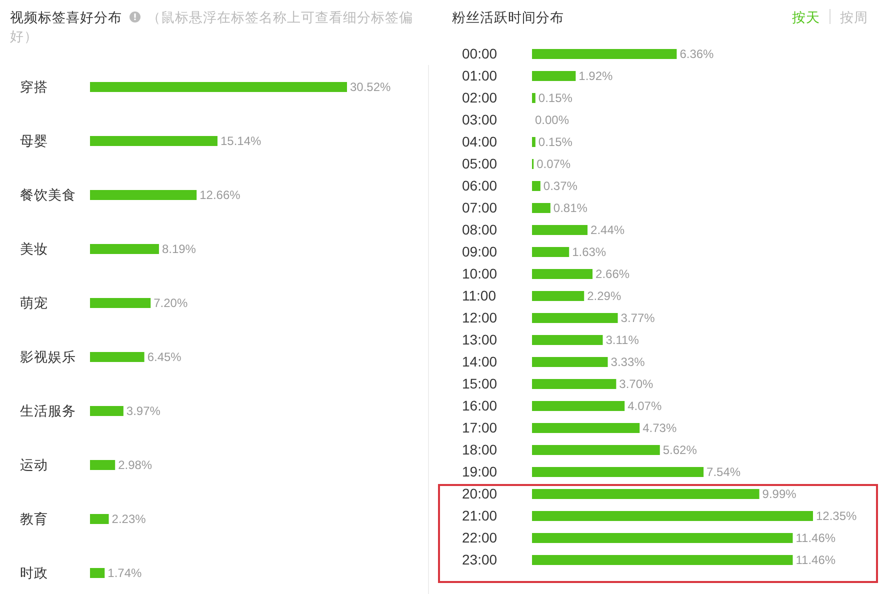  Describe the element at coordinates (723, 472) in the screenshot. I see `data-label: 7.54%` at that location.